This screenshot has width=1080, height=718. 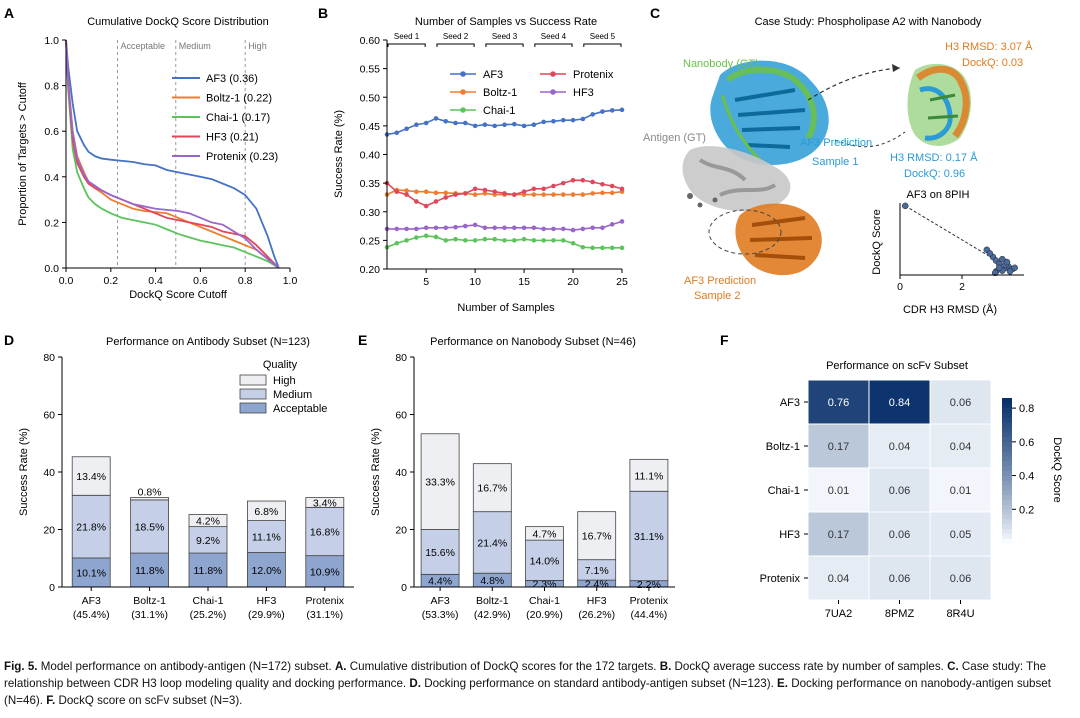 What do you see at coordinates (300, 409) in the screenshot?
I see `legend-label: Acceptable` at bounding box center [300, 409].